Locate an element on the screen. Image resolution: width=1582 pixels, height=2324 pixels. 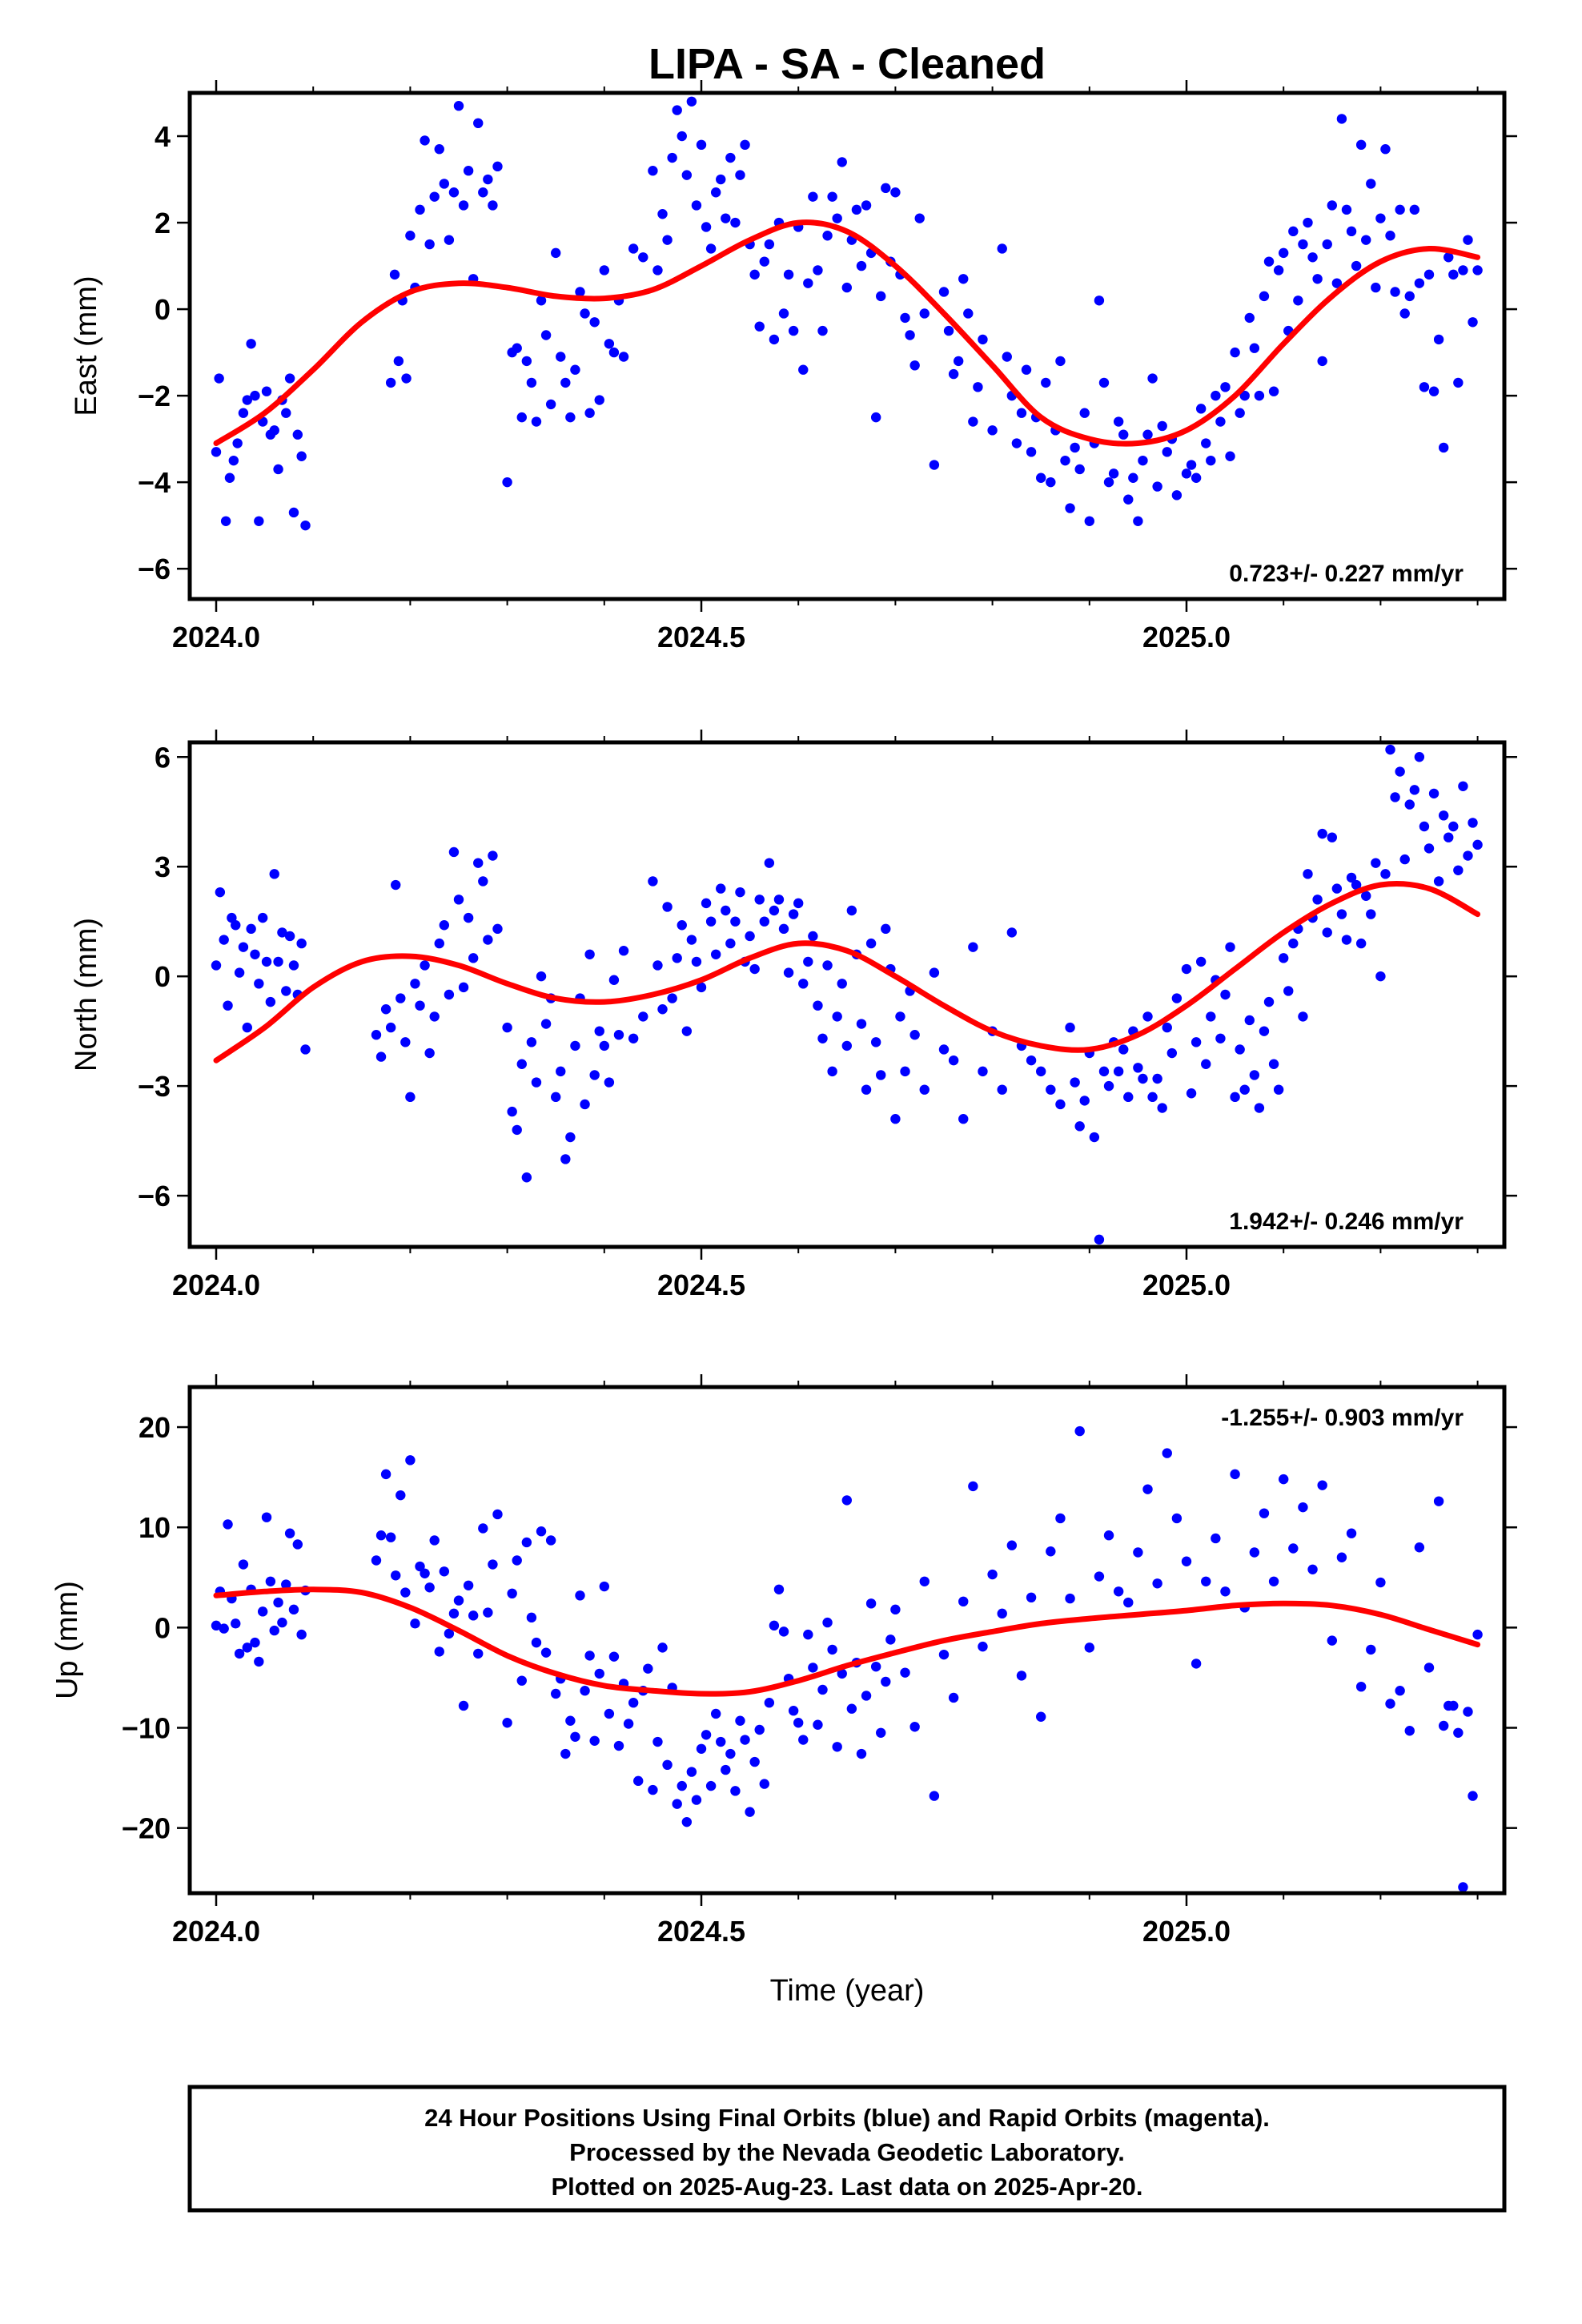
y-tick-label: −10 is located at coordinates (146, 1728).